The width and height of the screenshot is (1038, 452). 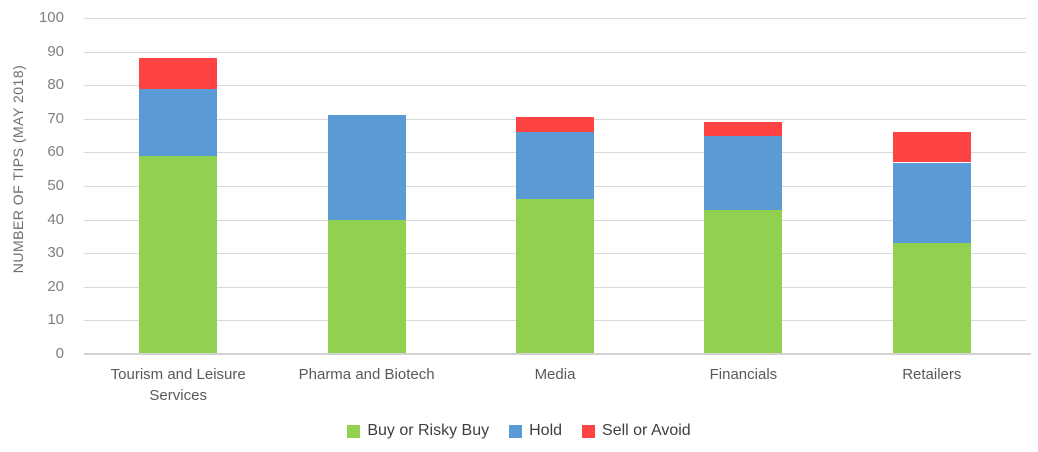 What do you see at coordinates (55, 219) in the screenshot?
I see `y-tick-label: 40` at bounding box center [55, 219].